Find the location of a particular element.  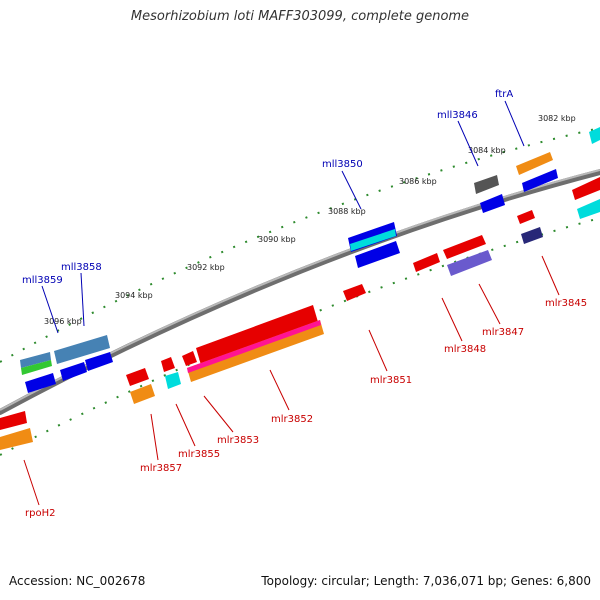

gene-mlr3847-block is located at coordinates (469, 263).